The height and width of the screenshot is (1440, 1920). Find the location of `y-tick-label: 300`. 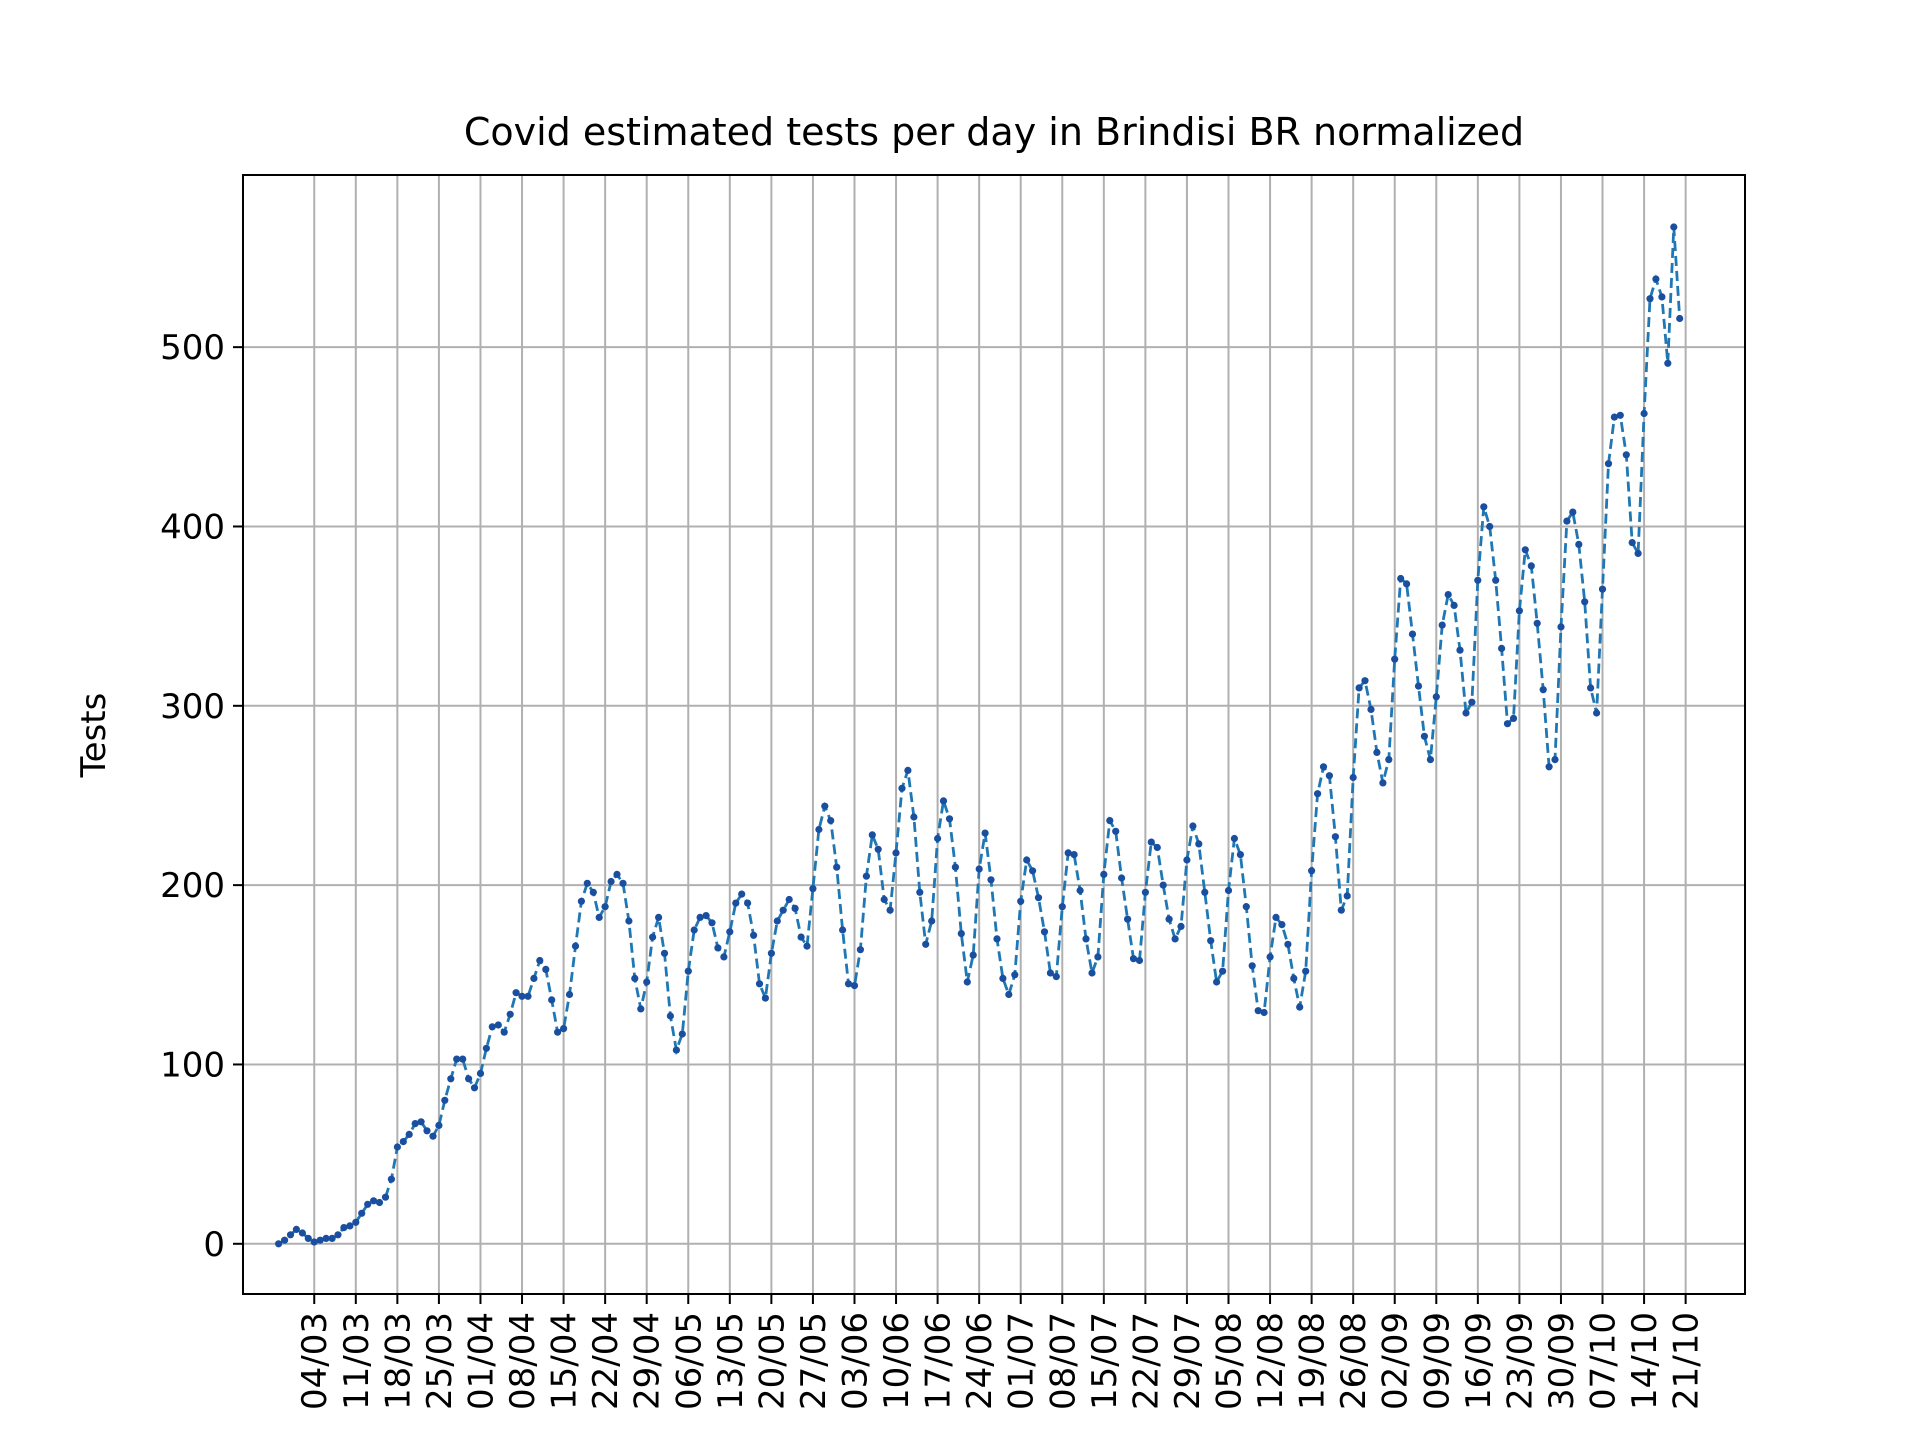

y-tick-label: 300 is located at coordinates (192, 707).